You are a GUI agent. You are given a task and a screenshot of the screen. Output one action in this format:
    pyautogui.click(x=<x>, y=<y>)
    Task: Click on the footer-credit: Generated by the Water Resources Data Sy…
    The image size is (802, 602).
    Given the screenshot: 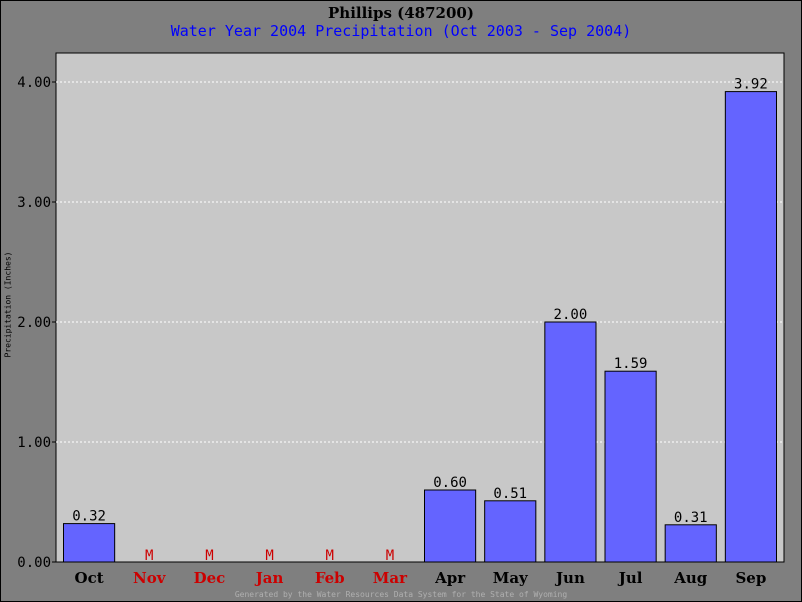 What is the action you would take?
    pyautogui.click(x=401, y=594)
    